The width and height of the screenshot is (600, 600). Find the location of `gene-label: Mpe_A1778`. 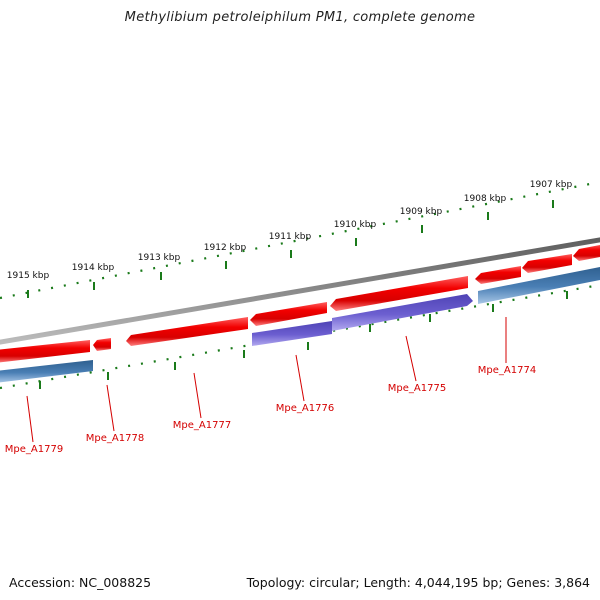

gene-label: Mpe_A1778 is located at coordinates (115, 438).